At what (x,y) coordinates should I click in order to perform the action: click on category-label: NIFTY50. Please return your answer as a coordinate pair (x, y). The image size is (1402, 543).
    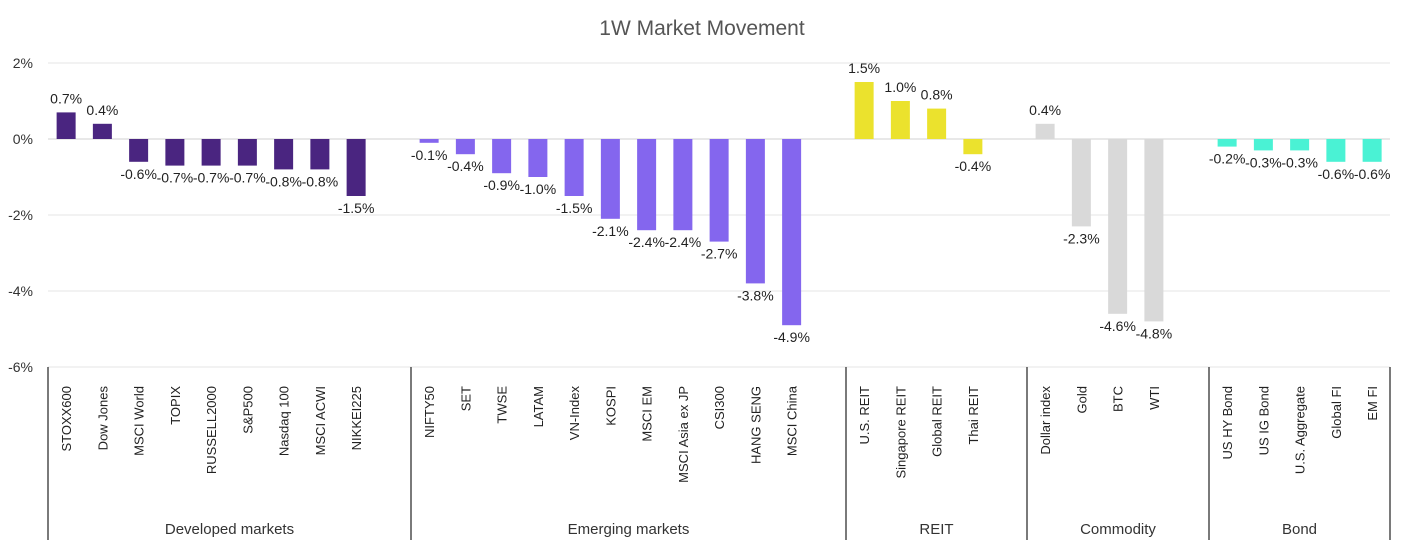
    Looking at the image, I should click on (429, 412).